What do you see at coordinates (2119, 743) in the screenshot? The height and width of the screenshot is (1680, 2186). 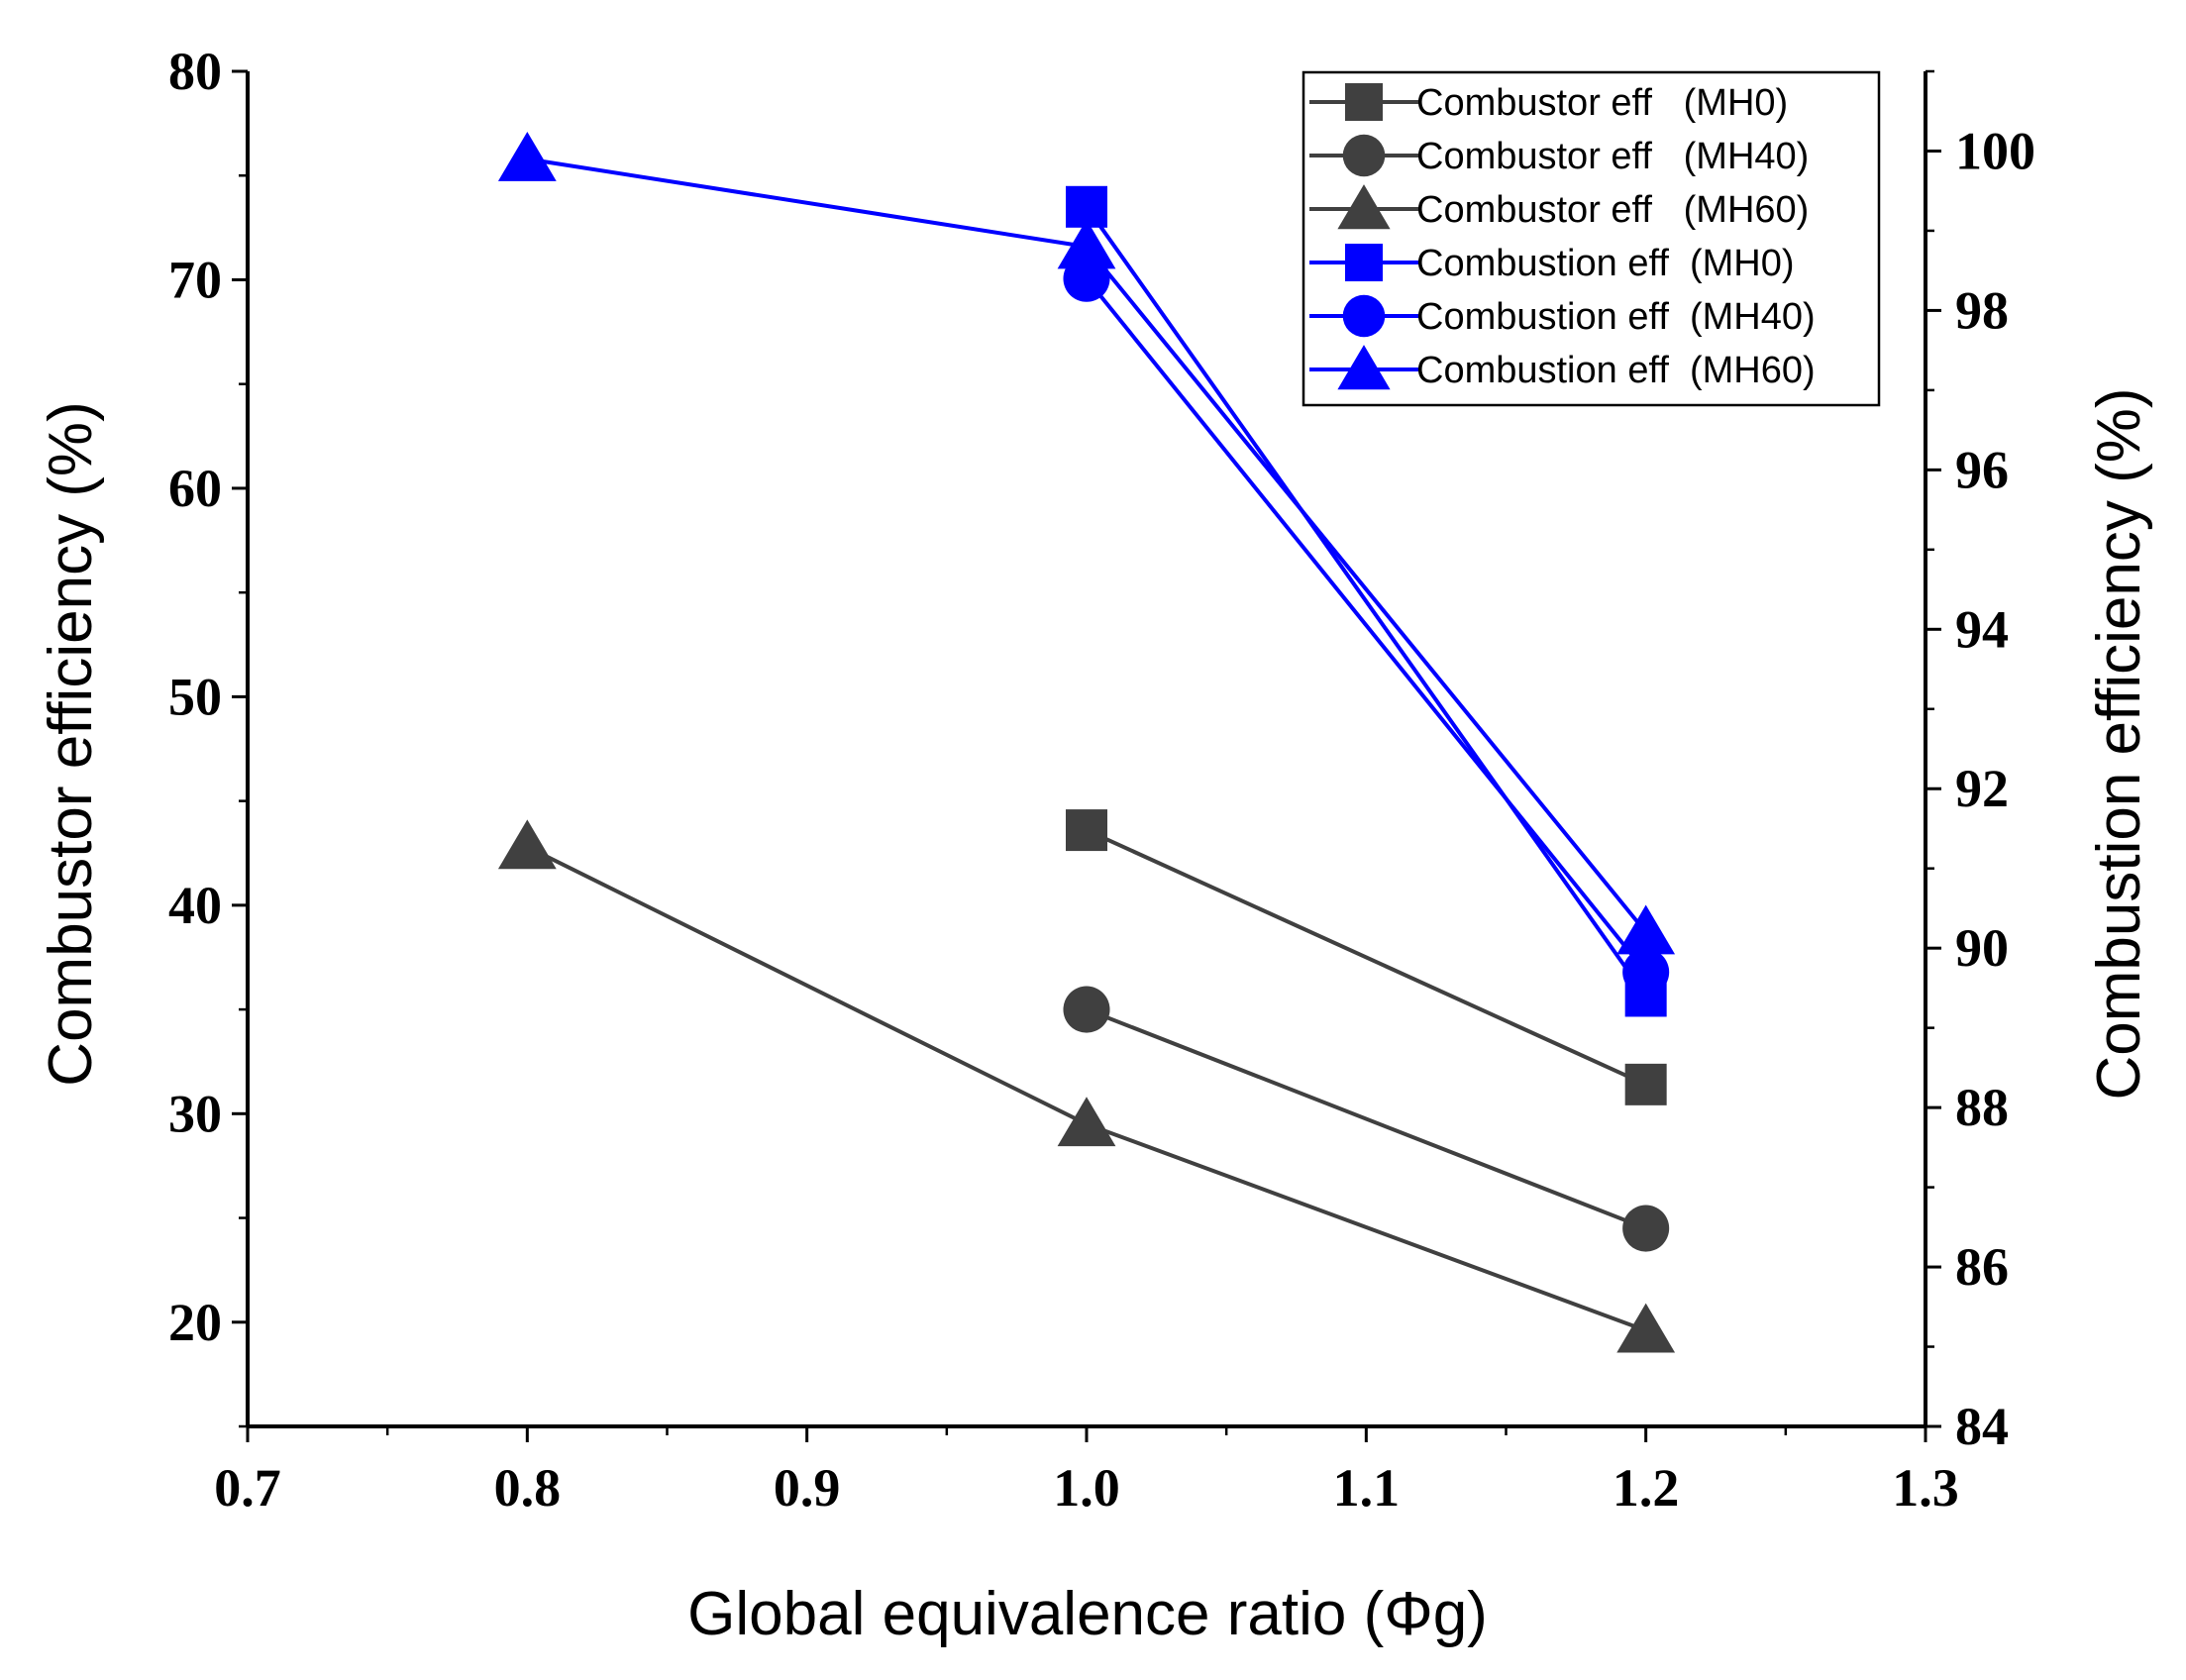 I see `y-right-axis-title: Combustion efficiency (%)` at bounding box center [2119, 743].